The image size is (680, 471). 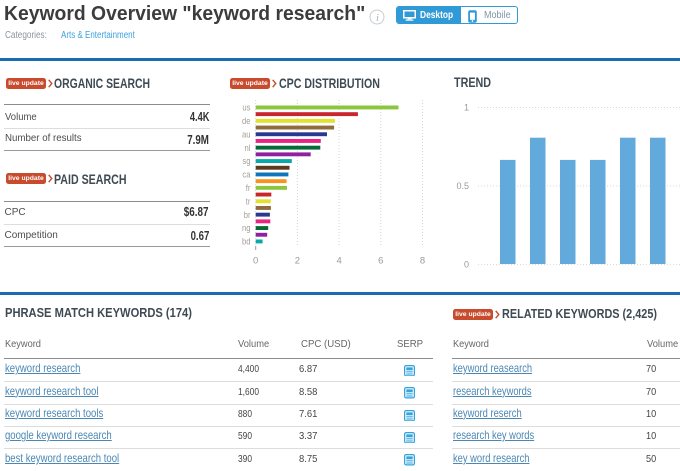 I want to click on svg-text: 4, so click(x=338, y=261).